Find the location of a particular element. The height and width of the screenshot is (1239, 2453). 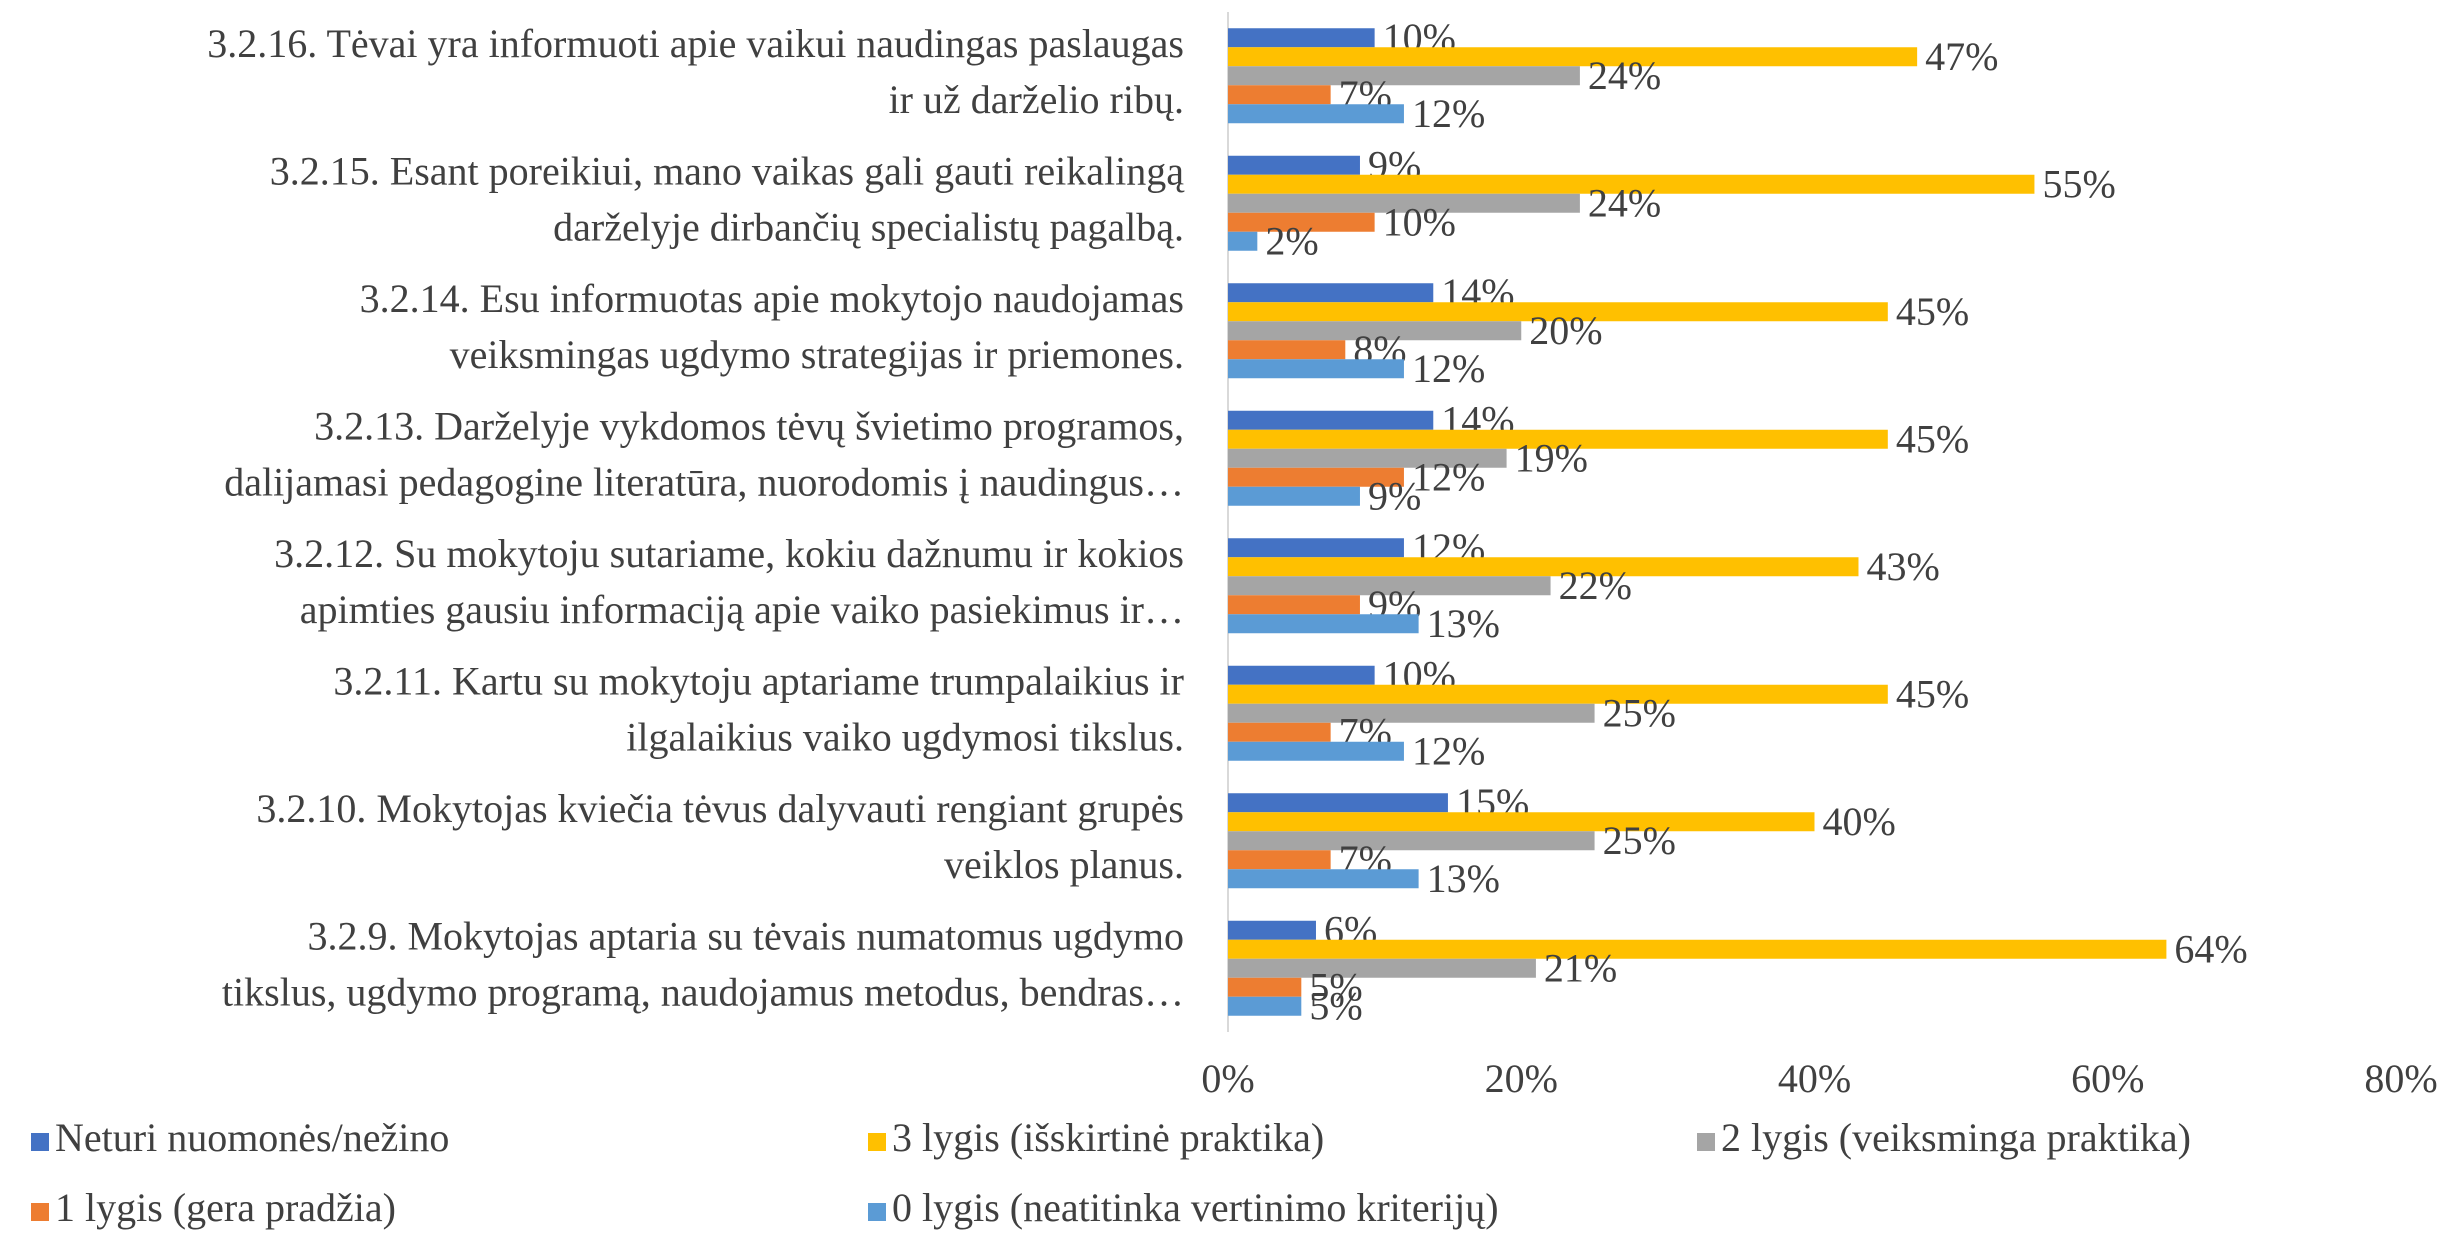

value-label: 22% is located at coordinates (1595, 585).